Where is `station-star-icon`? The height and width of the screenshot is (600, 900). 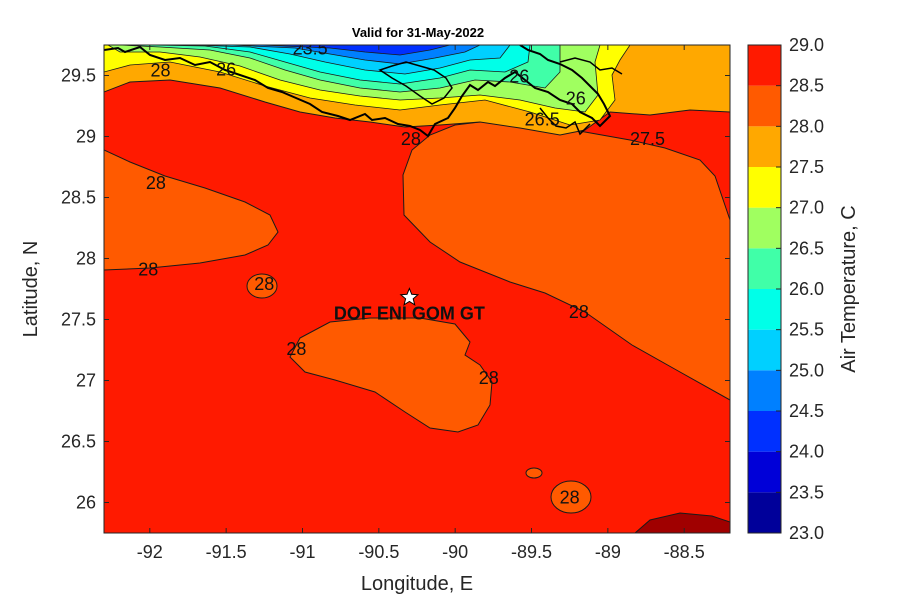
station-star-icon is located at coordinates (409, 296).